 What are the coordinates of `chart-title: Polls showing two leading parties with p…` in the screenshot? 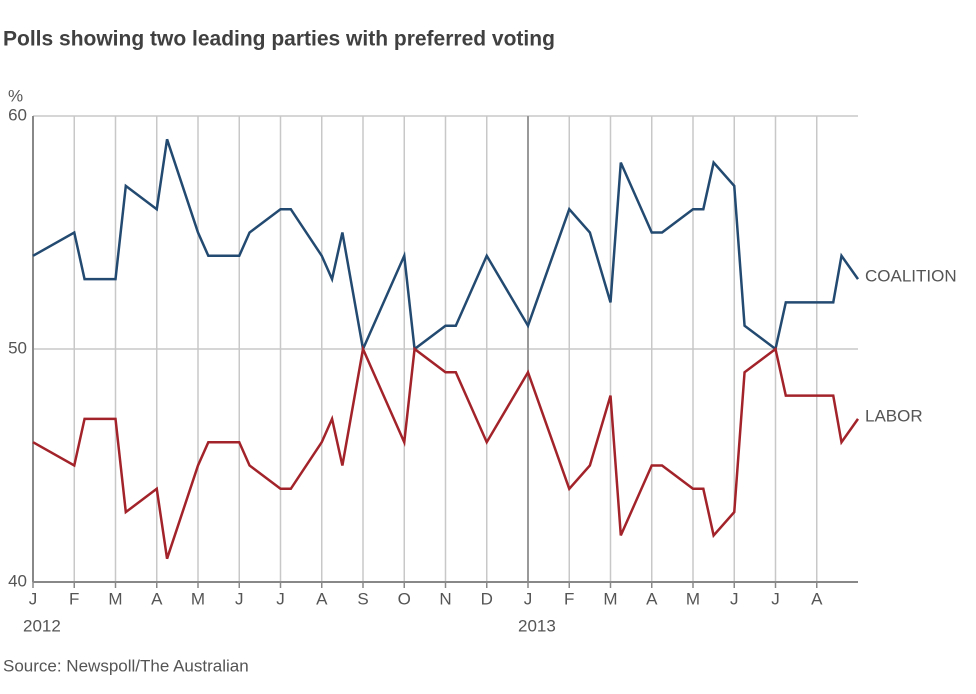 It's located at (279, 39).